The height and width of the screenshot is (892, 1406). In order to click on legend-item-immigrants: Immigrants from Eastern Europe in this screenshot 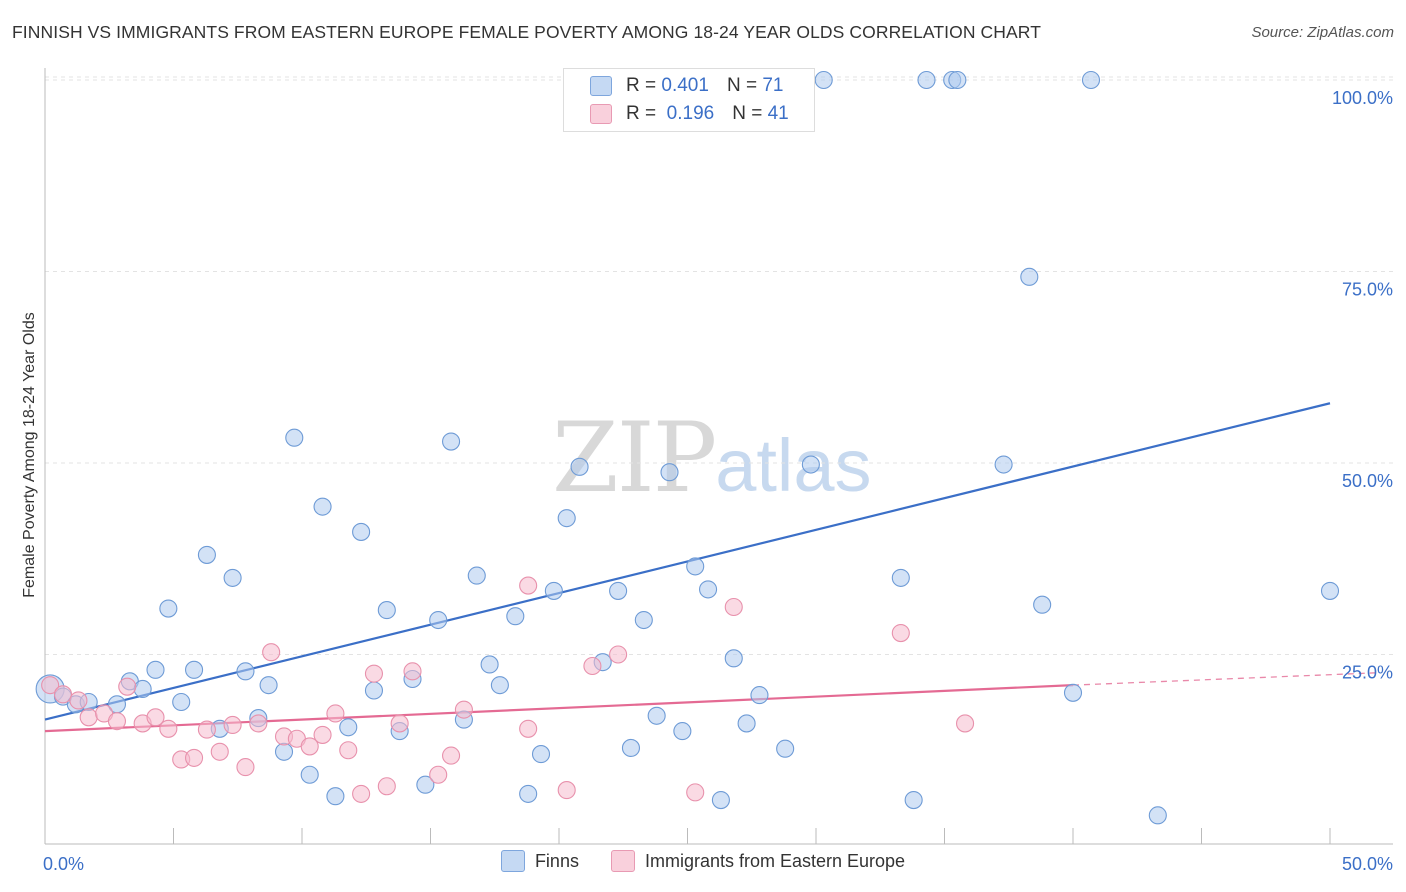, I will do `click(758, 861)`.